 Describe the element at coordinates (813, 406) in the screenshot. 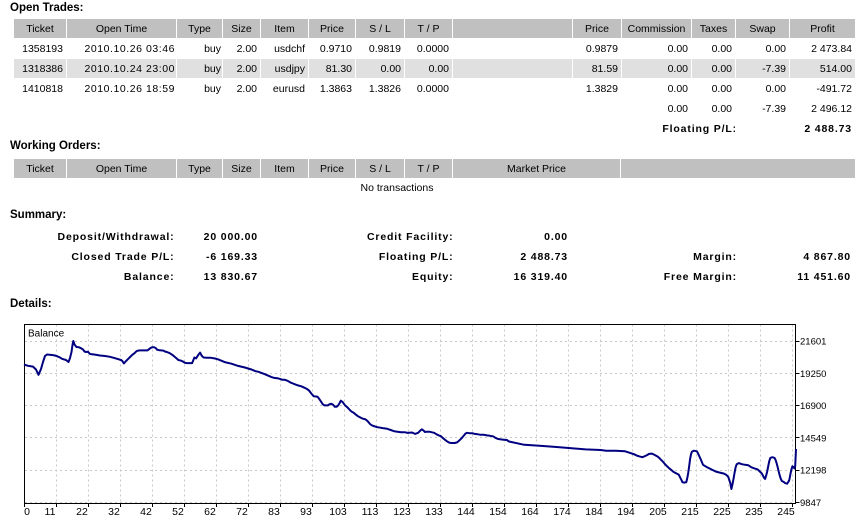

I see `svg-text: 16900` at that location.